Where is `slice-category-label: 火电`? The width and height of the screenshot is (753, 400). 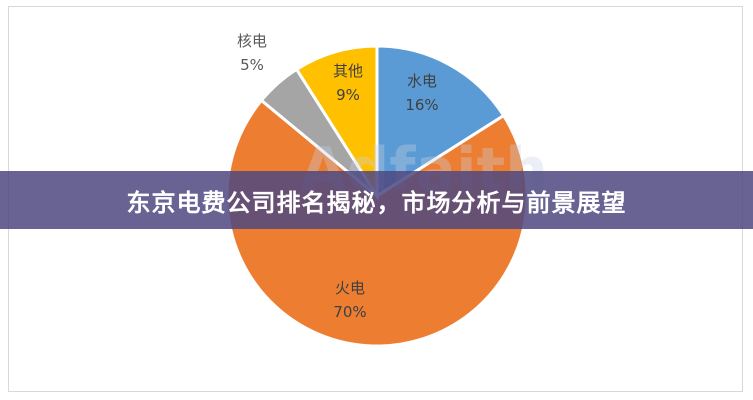
slice-category-label: 火电 is located at coordinates (350, 288).